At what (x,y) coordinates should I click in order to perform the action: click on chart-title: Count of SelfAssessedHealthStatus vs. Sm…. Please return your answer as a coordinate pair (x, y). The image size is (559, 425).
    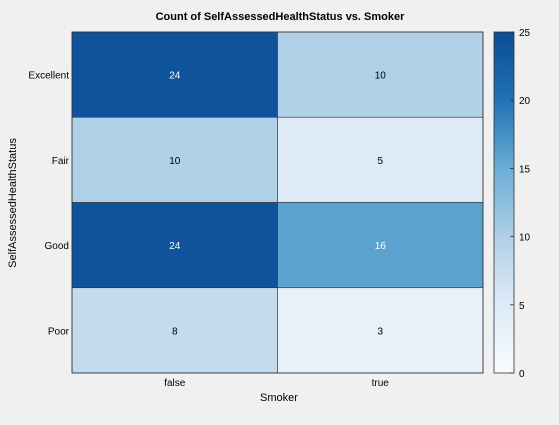
    Looking at the image, I should click on (281, 17).